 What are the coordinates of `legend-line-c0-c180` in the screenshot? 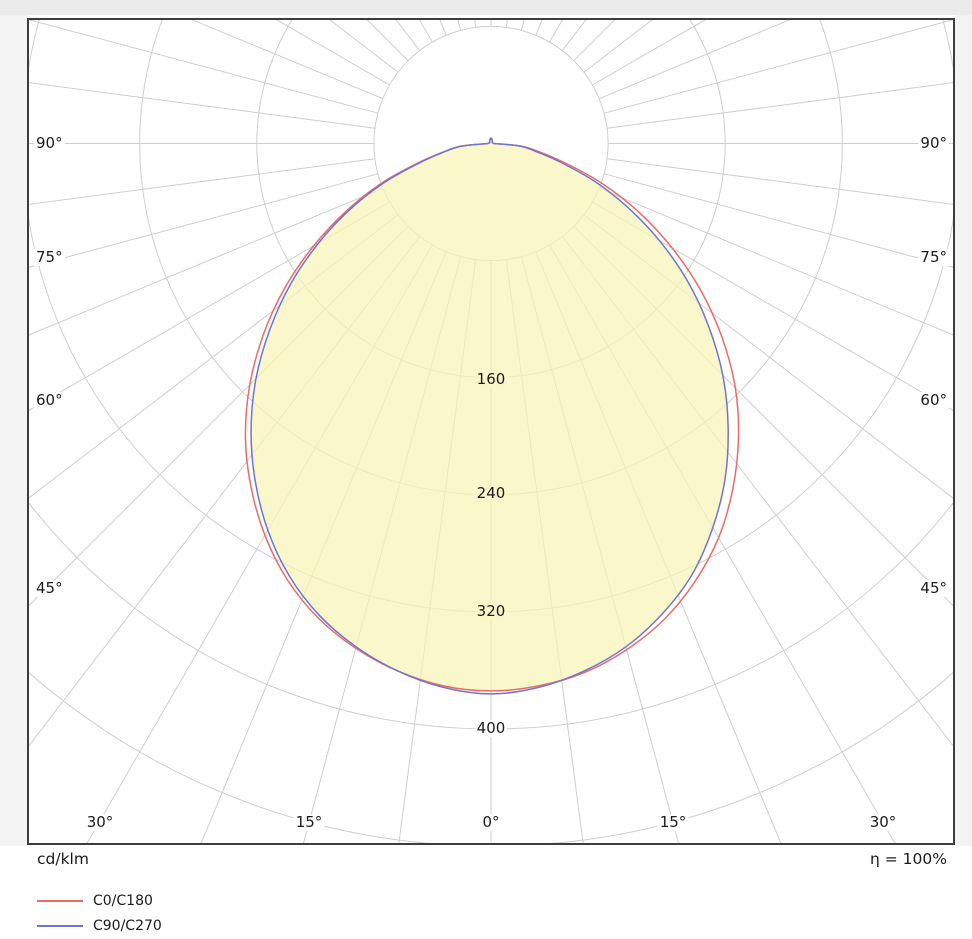 It's located at (60, 900).